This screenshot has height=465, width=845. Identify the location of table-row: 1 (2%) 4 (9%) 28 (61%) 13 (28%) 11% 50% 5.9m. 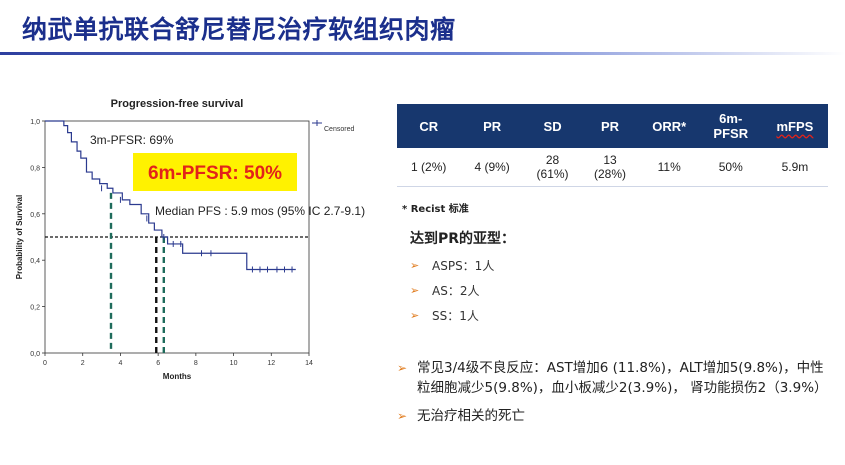
(612, 167).